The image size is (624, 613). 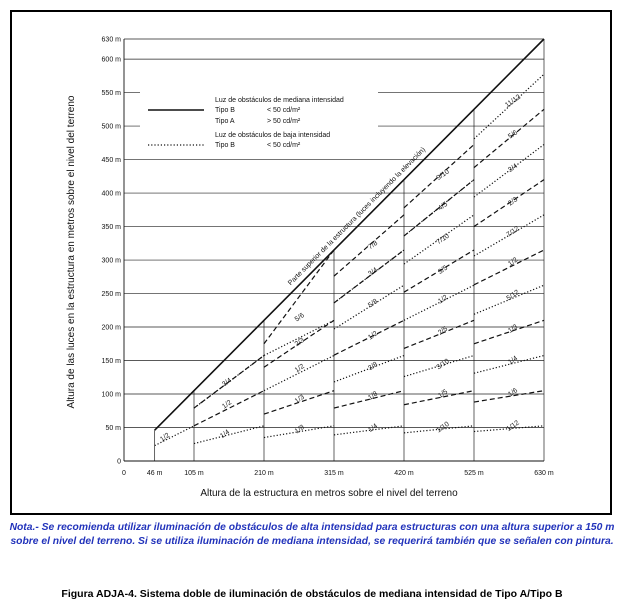 What do you see at coordinates (373, 366) in the screenshot?
I see `fraction-label: 3/8` at bounding box center [373, 366].